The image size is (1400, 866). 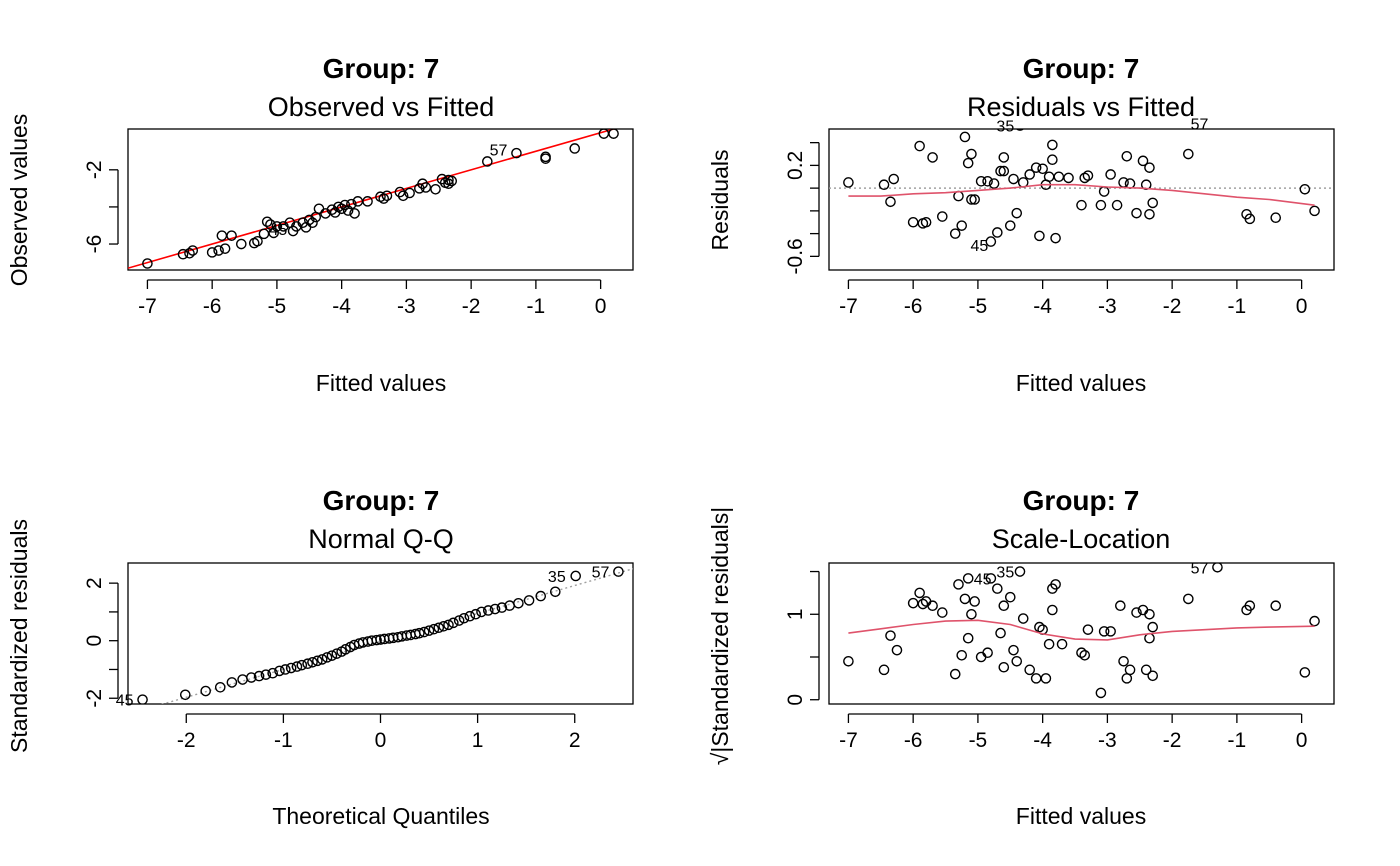 I want to click on x-tick-label: -2, so click(x=471, y=306).